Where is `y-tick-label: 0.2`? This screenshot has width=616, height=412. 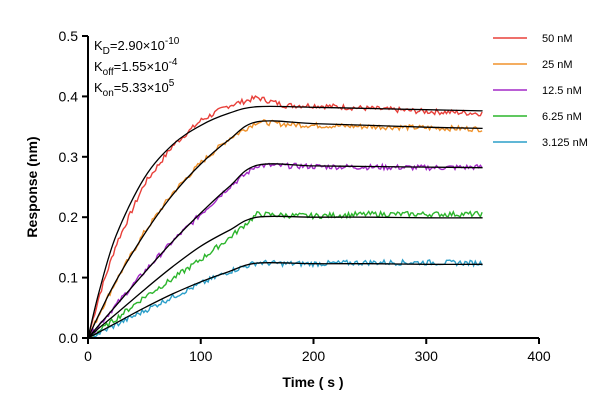
y-tick-label: 0.2 is located at coordinates (69, 217).